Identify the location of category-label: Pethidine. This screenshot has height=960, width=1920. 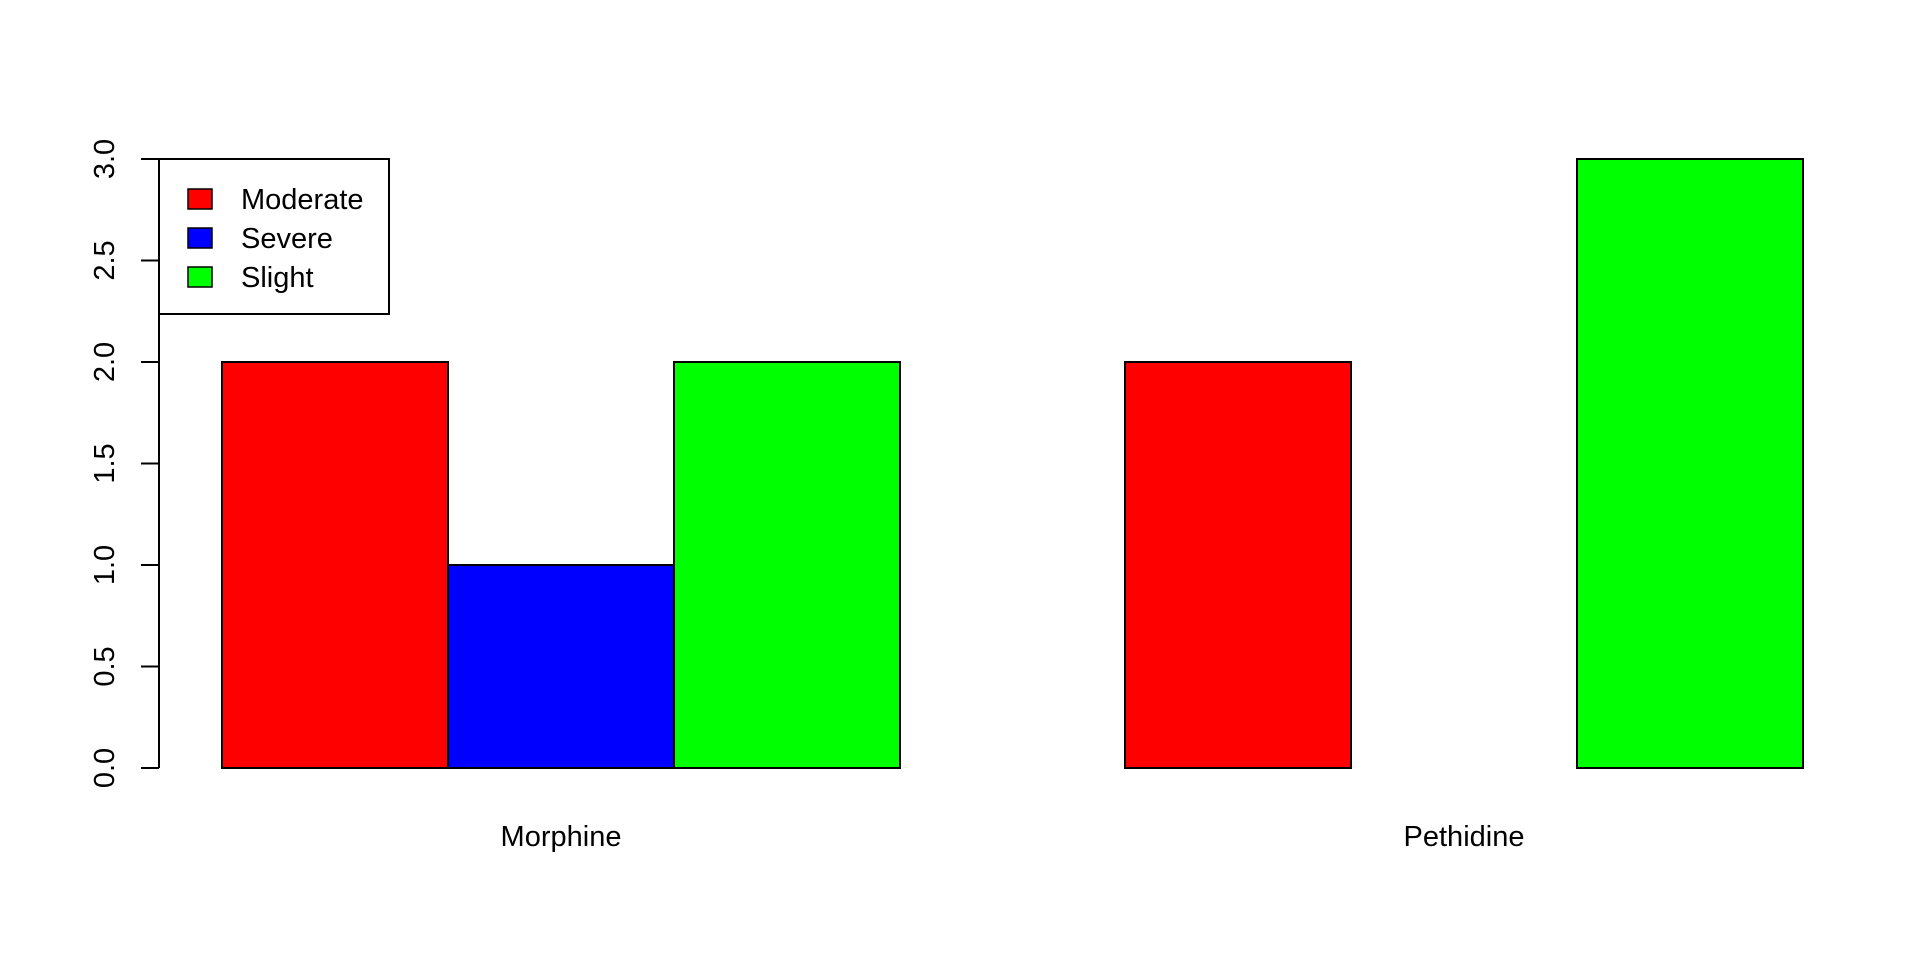
(1464, 837).